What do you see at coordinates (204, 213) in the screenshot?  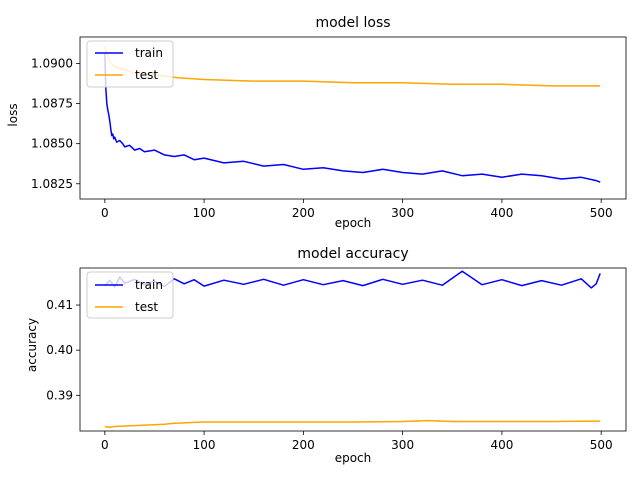 I see `loss-x-tick-label: 100` at bounding box center [204, 213].